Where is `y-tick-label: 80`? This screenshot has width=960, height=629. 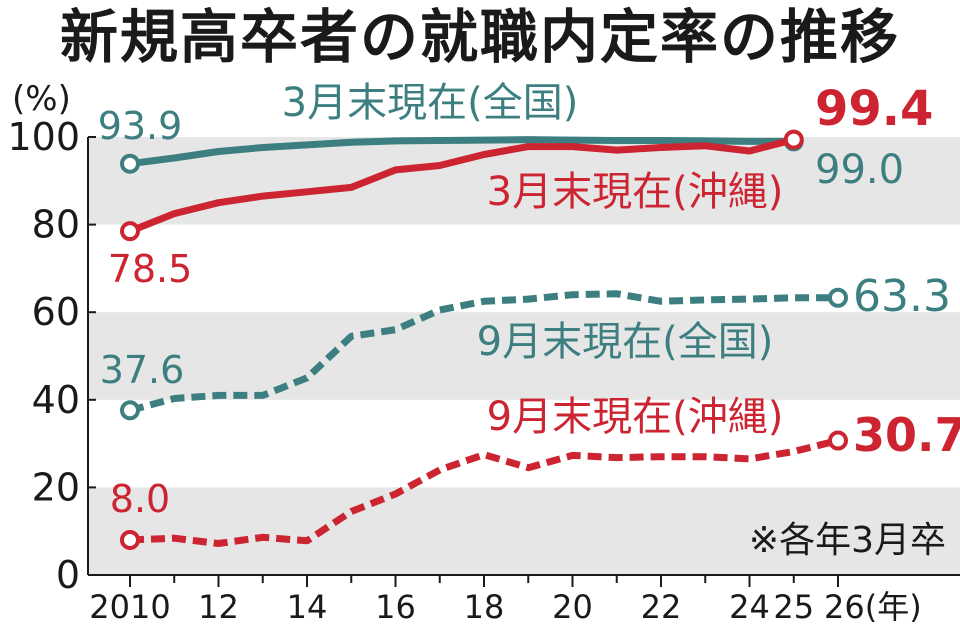
y-tick-label: 80 is located at coordinates (56, 225).